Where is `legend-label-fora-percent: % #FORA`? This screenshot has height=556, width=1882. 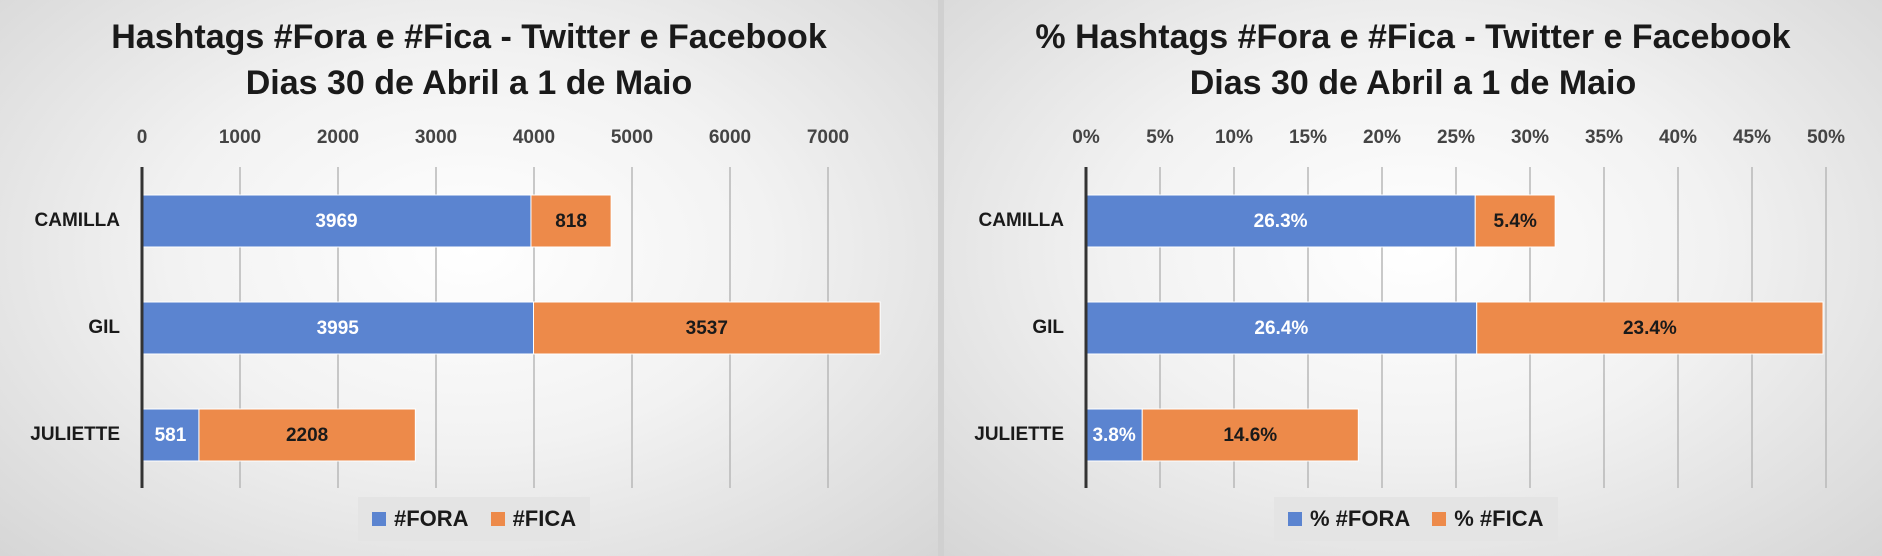
legend-label-fora-percent: % #FORA is located at coordinates (1360, 518).